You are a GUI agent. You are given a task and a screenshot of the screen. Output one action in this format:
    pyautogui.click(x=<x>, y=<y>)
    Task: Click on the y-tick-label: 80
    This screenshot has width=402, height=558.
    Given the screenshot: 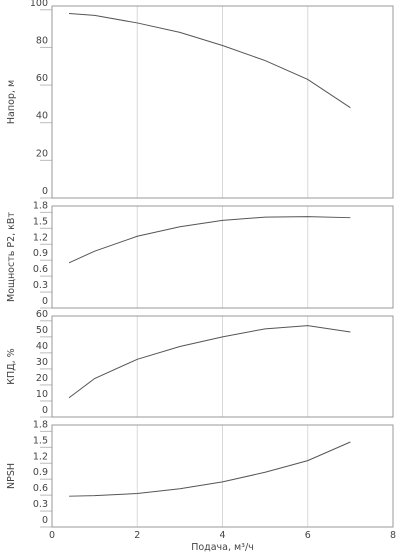 What is the action you would take?
    pyautogui.click(x=42, y=40)
    